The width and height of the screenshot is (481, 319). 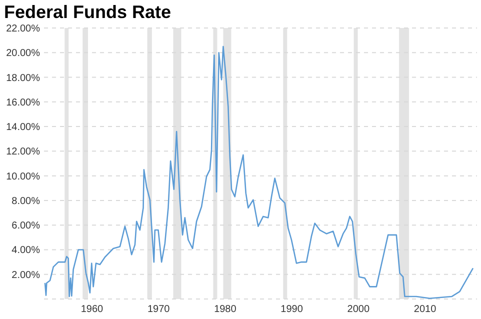 What do you see at coordinates (425, 309) in the screenshot?
I see `x-tick-label: 2010` at bounding box center [425, 309].